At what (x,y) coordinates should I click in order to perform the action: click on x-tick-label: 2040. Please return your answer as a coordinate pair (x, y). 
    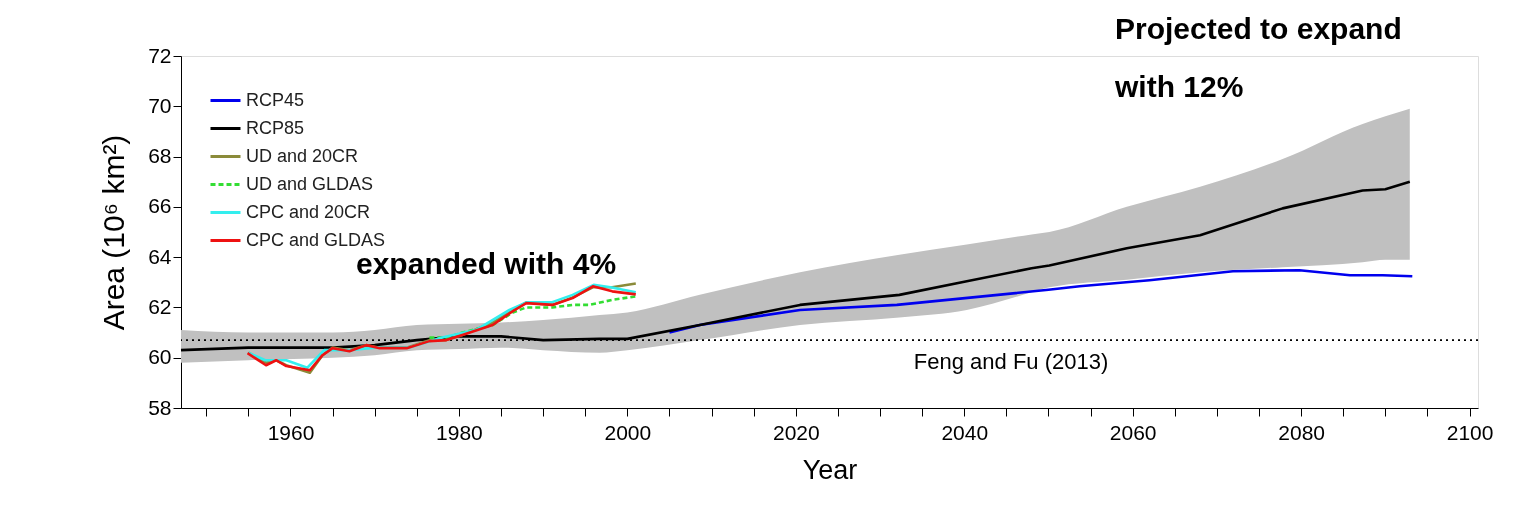
    Looking at the image, I should click on (965, 432).